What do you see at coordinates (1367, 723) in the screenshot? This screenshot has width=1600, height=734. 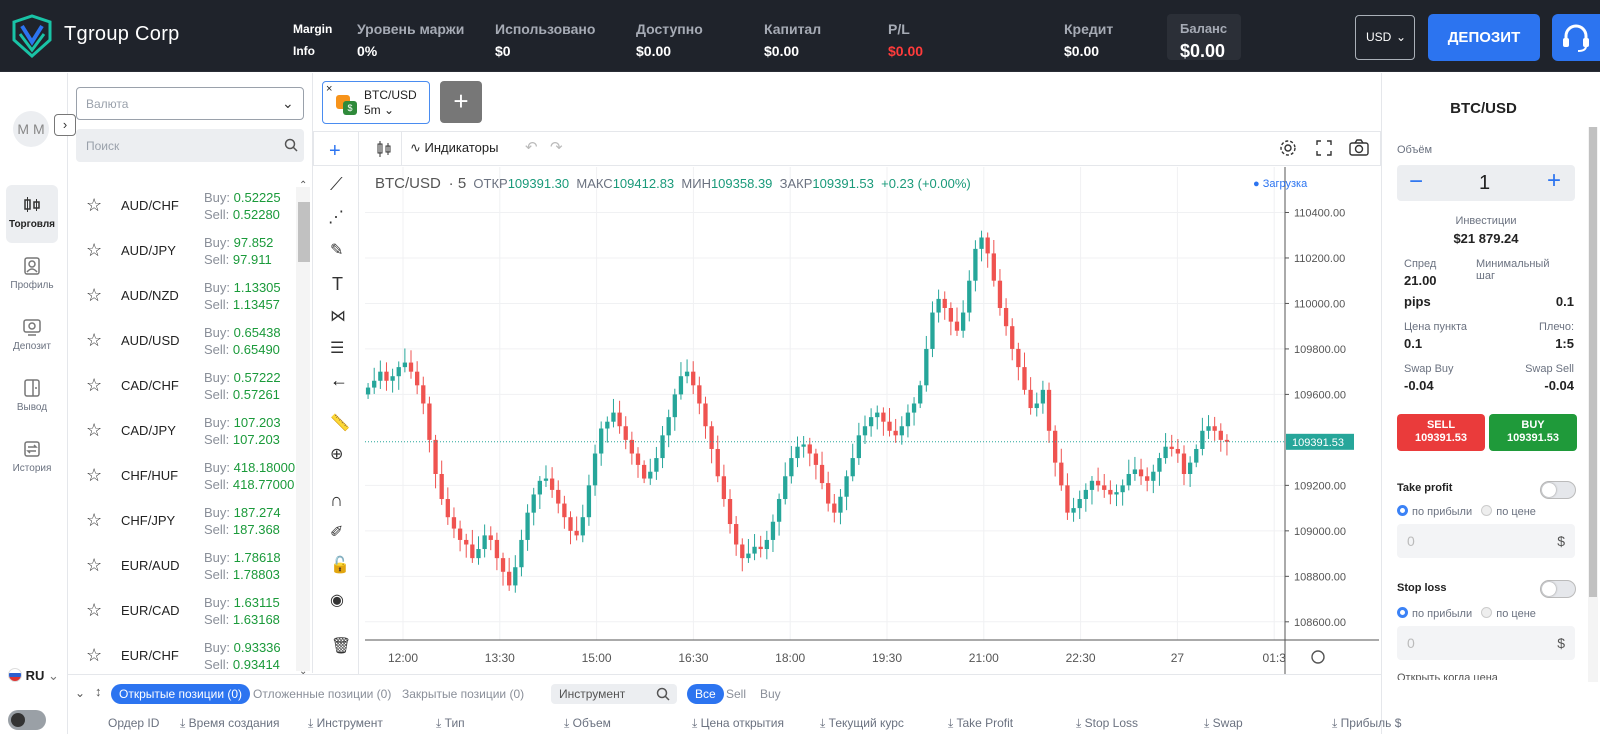 I see `col-profit: ⤓ Прибыль $` at bounding box center [1367, 723].